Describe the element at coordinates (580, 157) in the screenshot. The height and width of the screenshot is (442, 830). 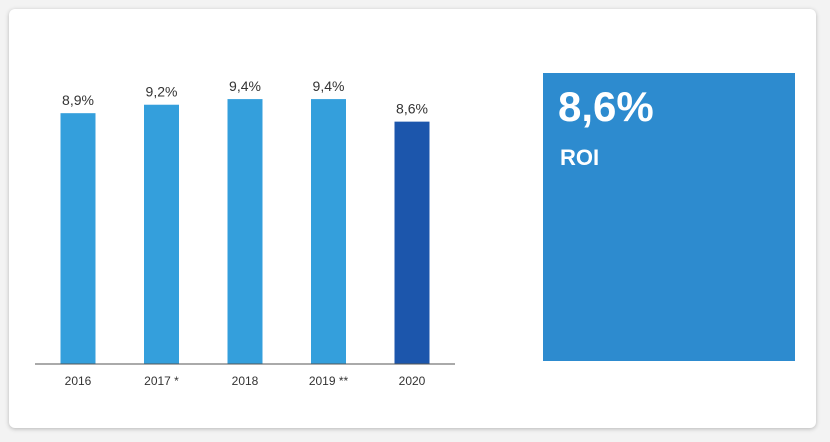
I see `kpi-label: ROI` at that location.